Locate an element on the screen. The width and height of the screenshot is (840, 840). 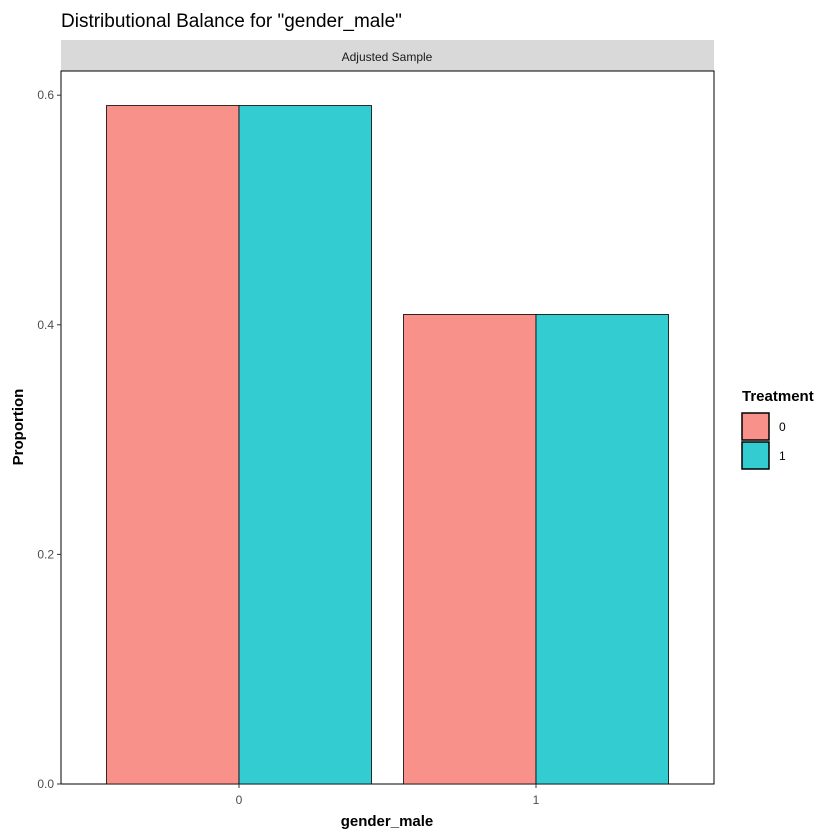
chart-title: Distributional Balance for "gender_male" is located at coordinates (231, 21).